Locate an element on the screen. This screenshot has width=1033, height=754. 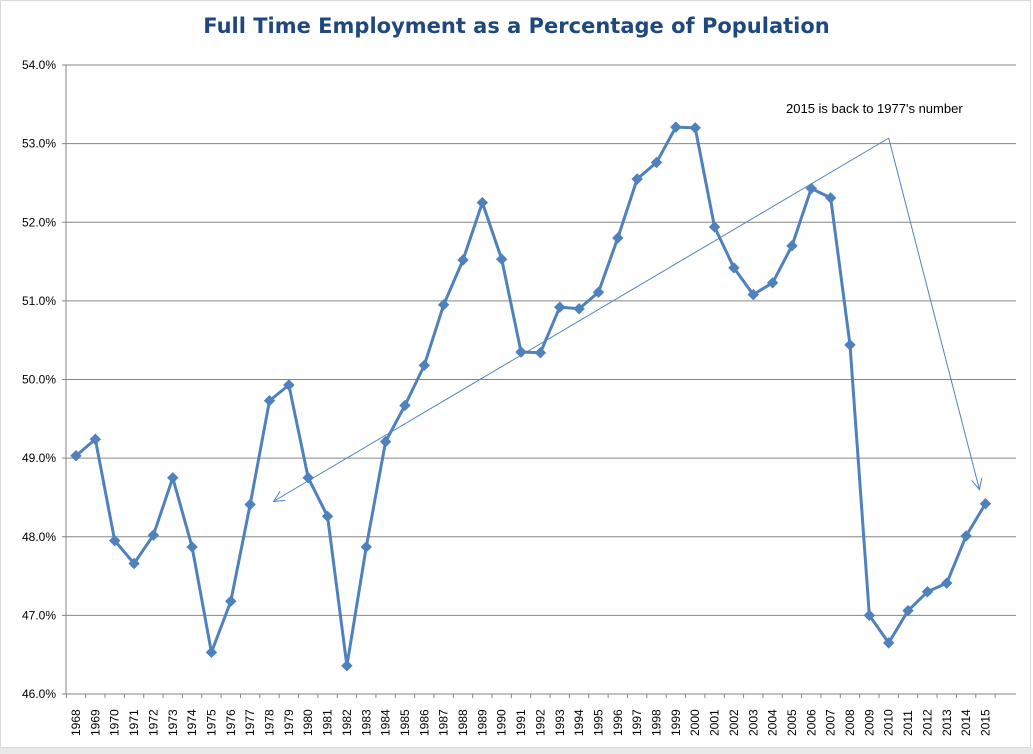
data-point-1981 is located at coordinates (327, 516).